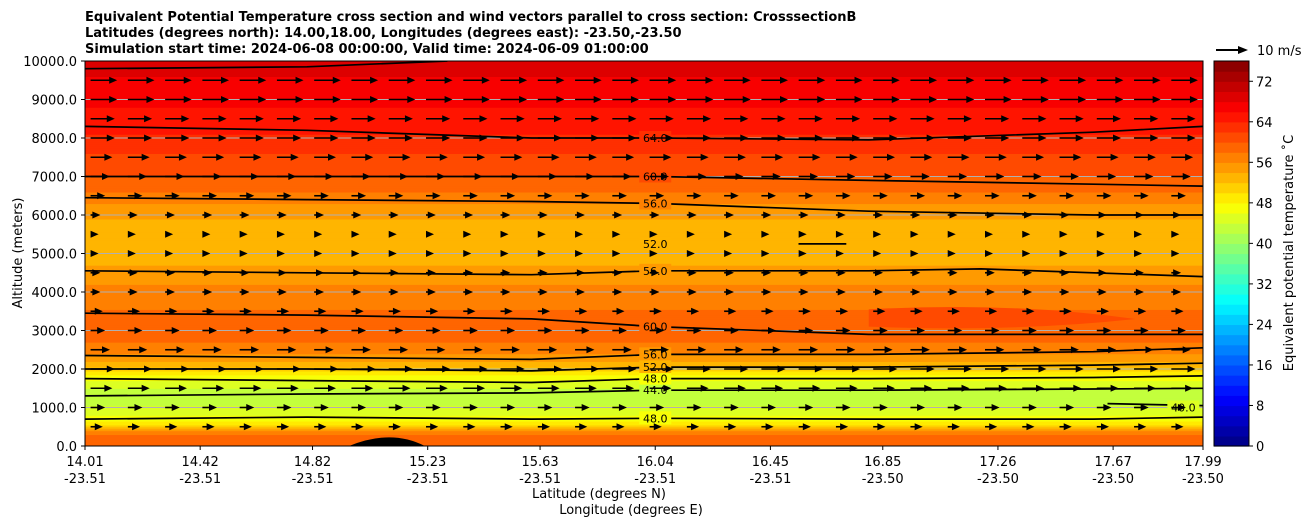 The image size is (1308, 526). Describe the element at coordinates (428, 479) in the screenshot. I see `x-tick-label-lon: -23.51` at that location.